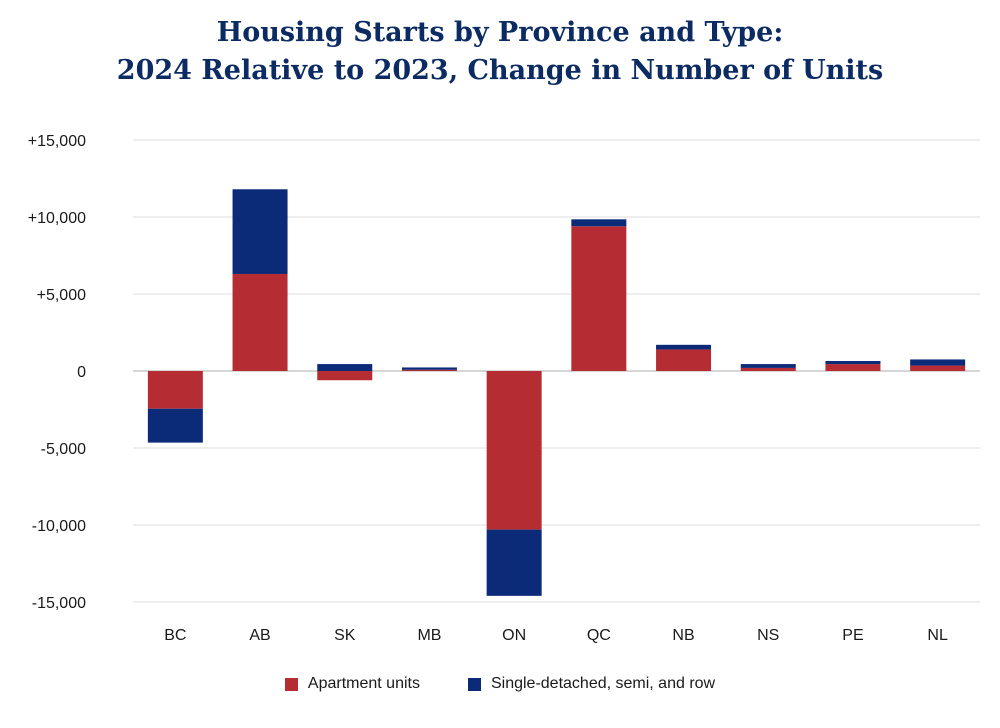 The width and height of the screenshot is (1000, 728). What do you see at coordinates (937, 635) in the screenshot?
I see `x-tick-label-nl: NL` at bounding box center [937, 635].